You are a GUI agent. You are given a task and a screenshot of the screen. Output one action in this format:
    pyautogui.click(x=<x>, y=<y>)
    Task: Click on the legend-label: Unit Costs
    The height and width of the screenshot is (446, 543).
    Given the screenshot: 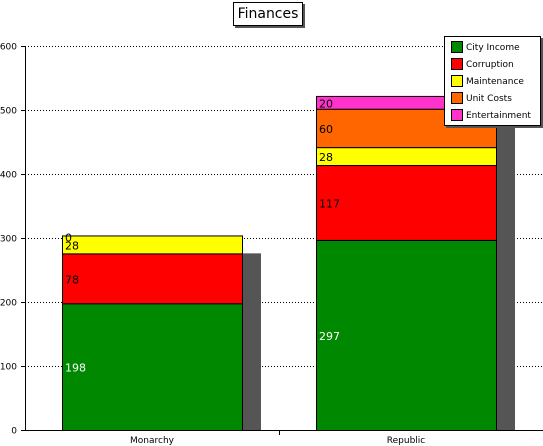 What is the action you would take?
    pyautogui.click(x=489, y=99)
    